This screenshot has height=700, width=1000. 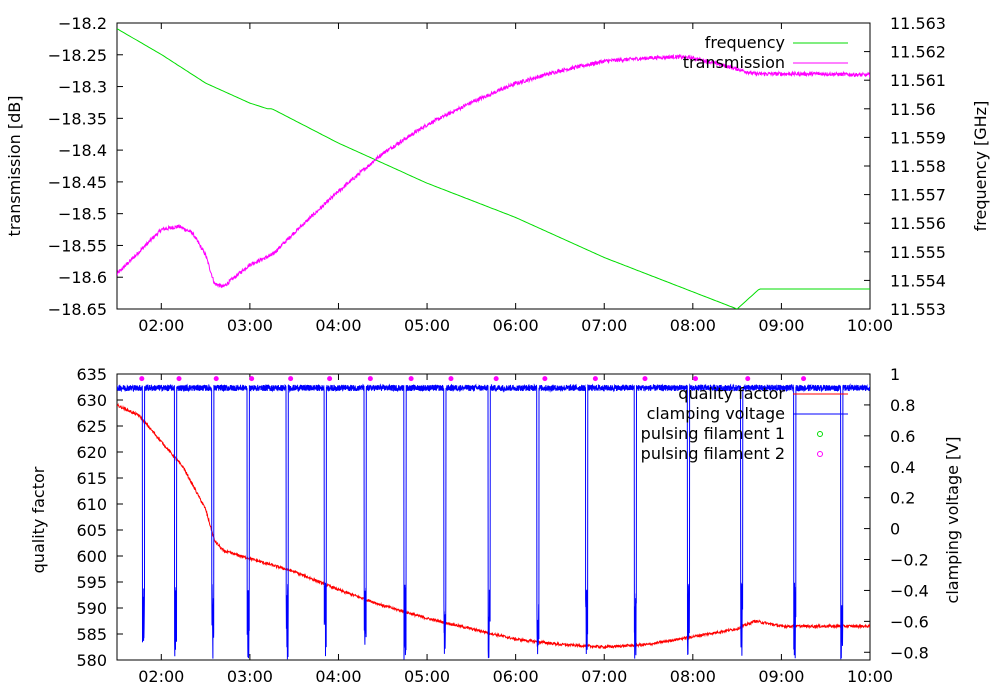 What do you see at coordinates (250, 325) in the screenshot?
I see `top-x-tick-label: 03:00` at bounding box center [250, 325].